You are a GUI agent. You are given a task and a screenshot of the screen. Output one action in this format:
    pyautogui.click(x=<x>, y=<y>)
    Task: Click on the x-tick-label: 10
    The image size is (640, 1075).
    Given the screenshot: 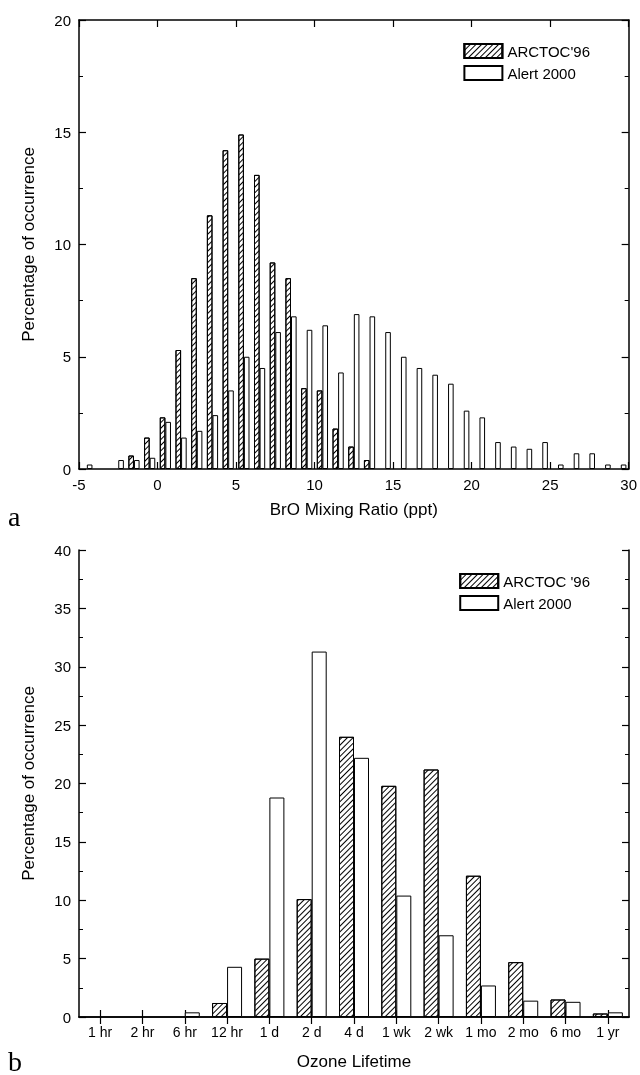 What is the action you would take?
    pyautogui.click(x=314, y=484)
    